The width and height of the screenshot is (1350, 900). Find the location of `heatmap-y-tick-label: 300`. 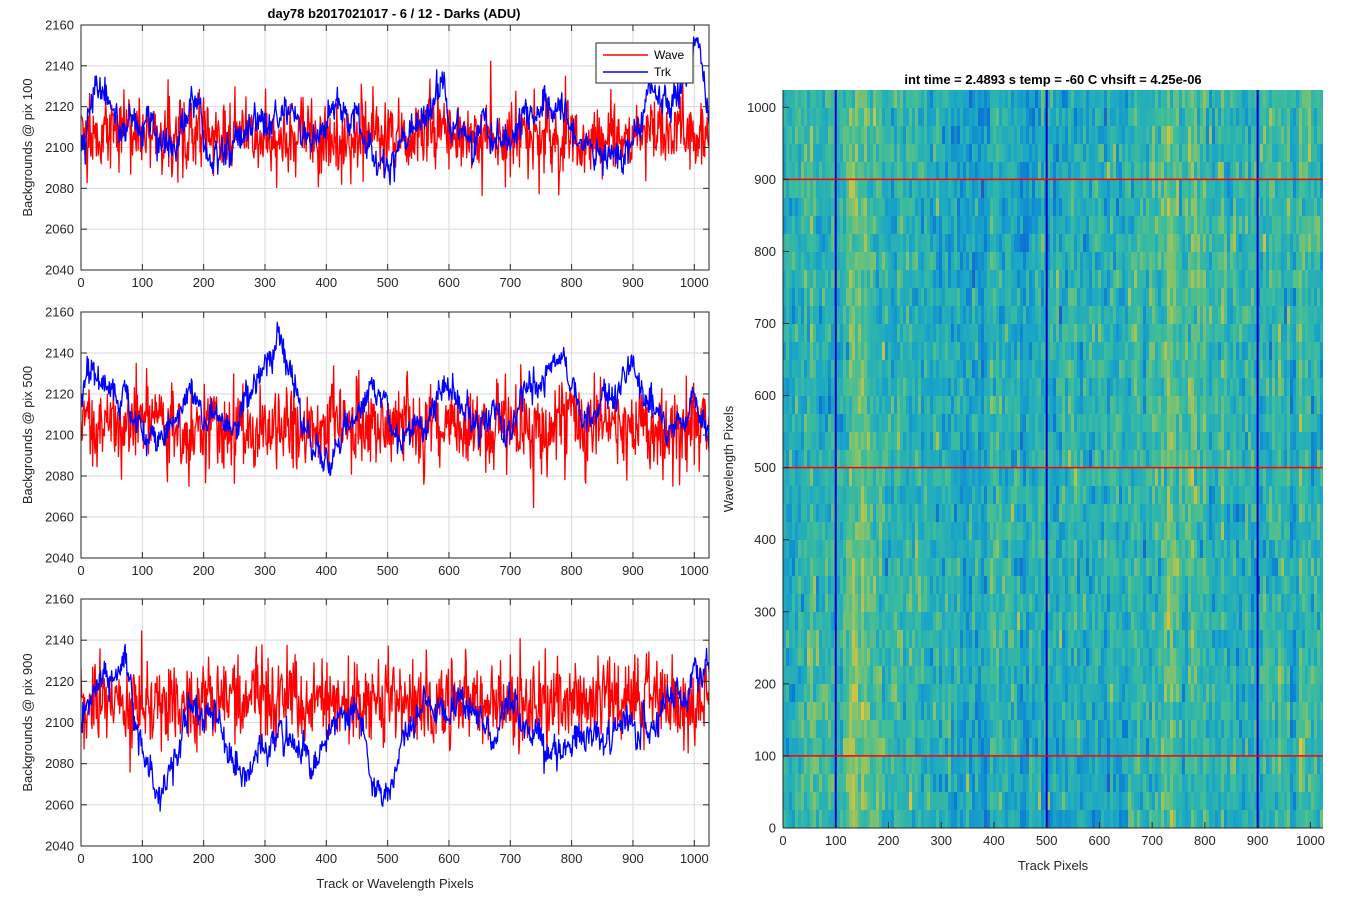

heatmap-y-tick-label: 300 is located at coordinates (765, 611).